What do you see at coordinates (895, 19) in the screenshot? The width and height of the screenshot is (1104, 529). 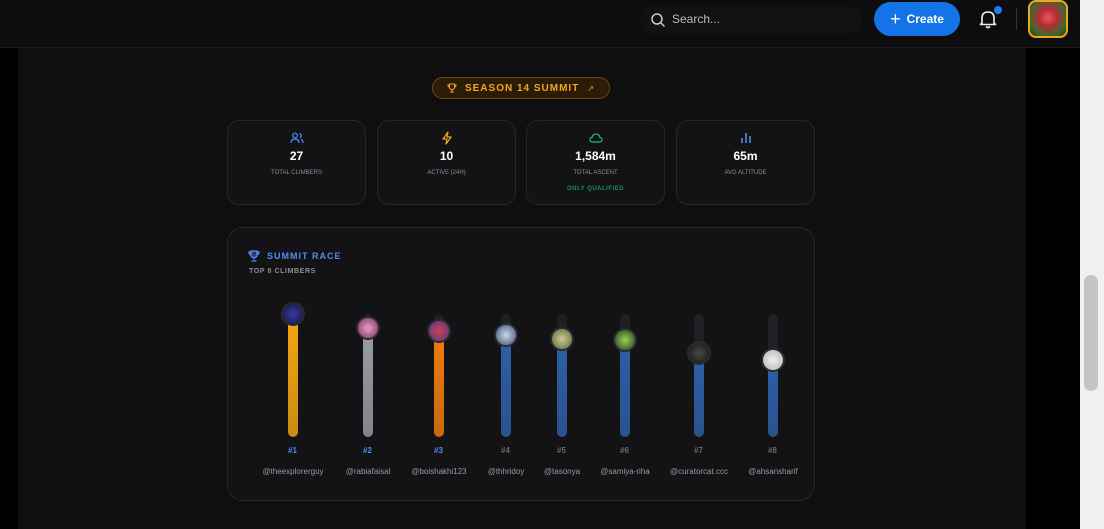 I see `plus-icon: +` at bounding box center [895, 19].